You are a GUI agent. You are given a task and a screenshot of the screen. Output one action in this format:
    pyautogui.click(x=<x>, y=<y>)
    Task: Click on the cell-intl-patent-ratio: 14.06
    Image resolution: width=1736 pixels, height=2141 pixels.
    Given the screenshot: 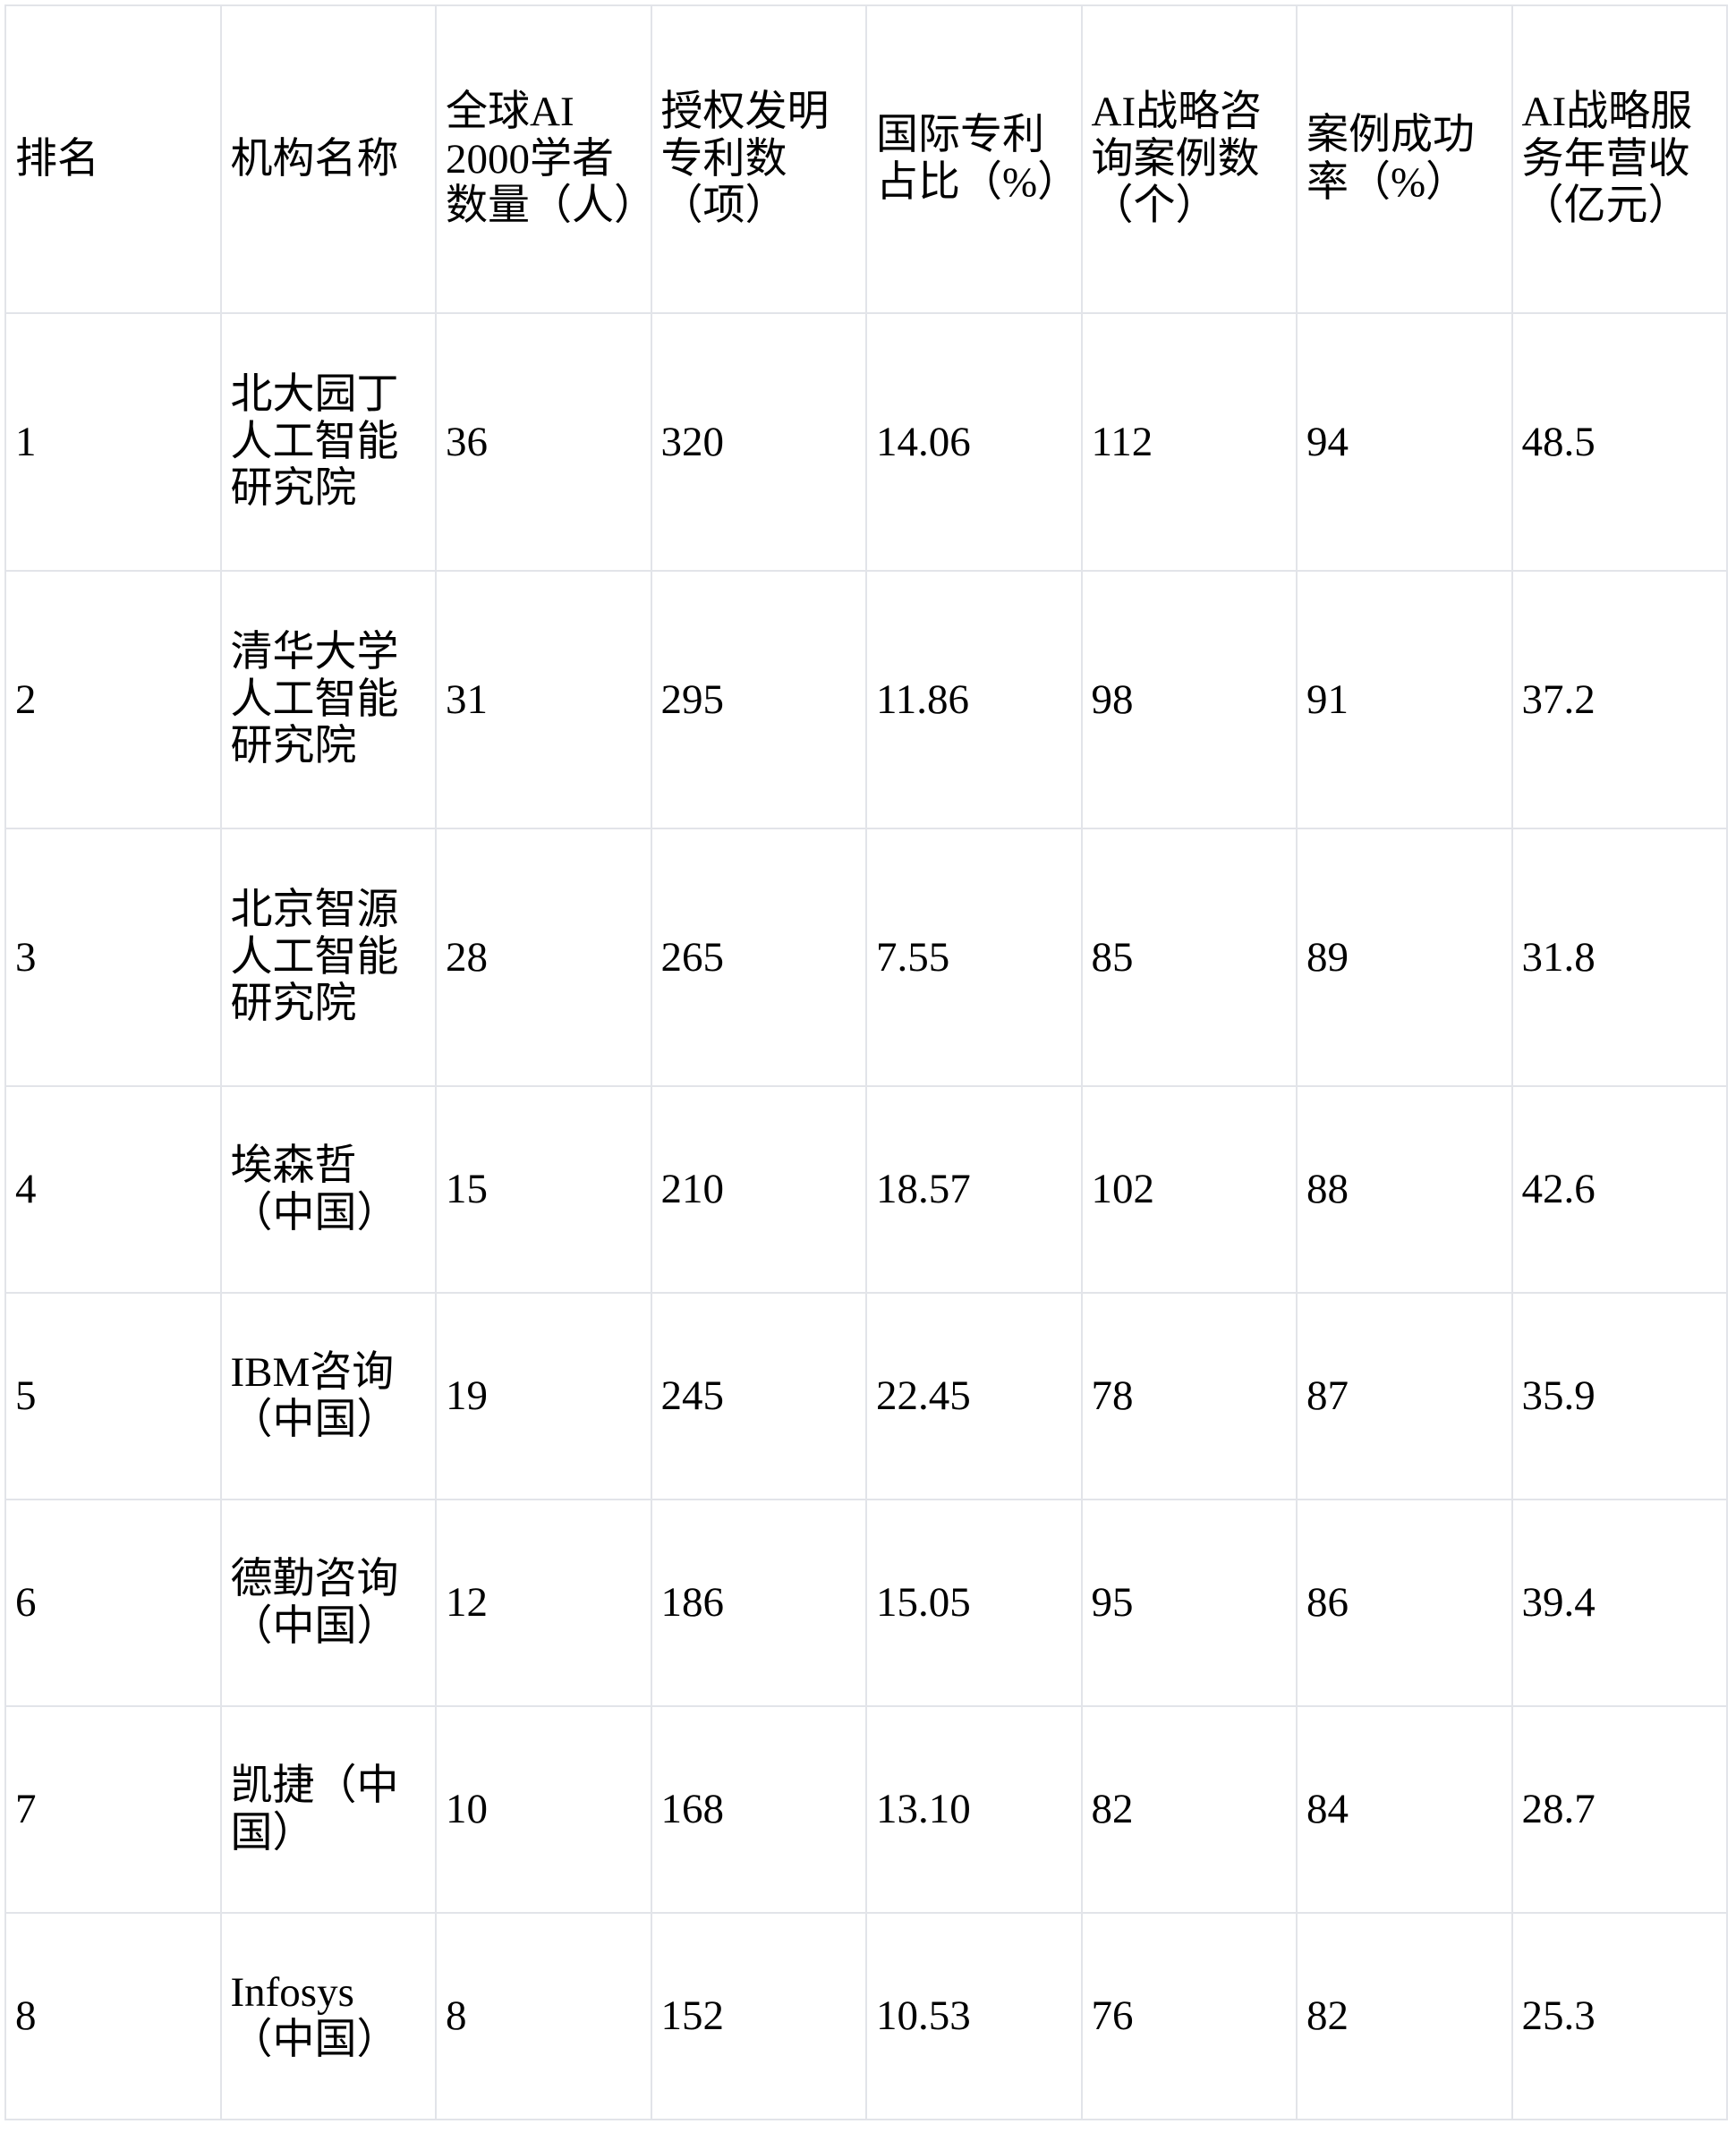 What is the action you would take?
    pyautogui.click(x=974, y=442)
    